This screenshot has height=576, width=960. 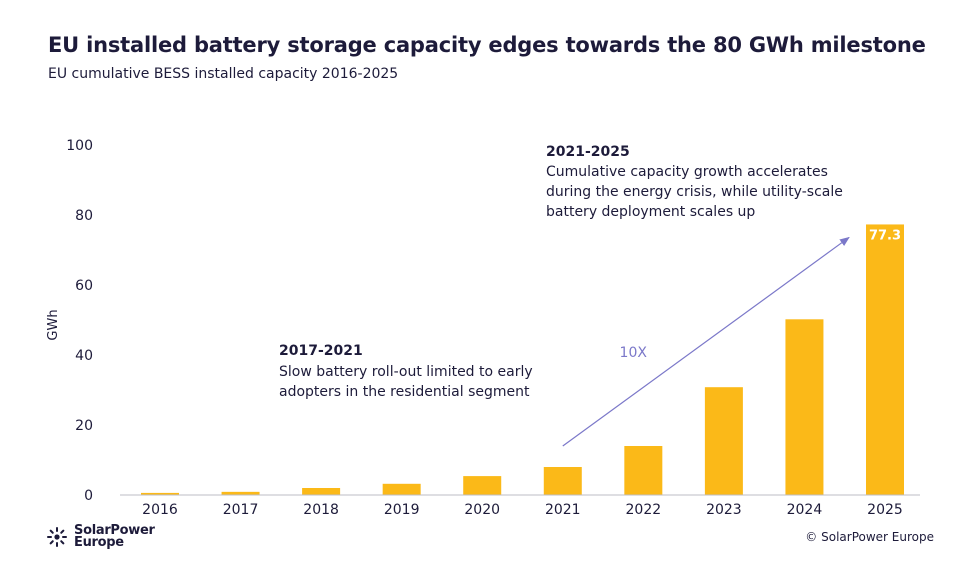 What do you see at coordinates (643, 470) in the screenshot?
I see `bar-2022` at bounding box center [643, 470].